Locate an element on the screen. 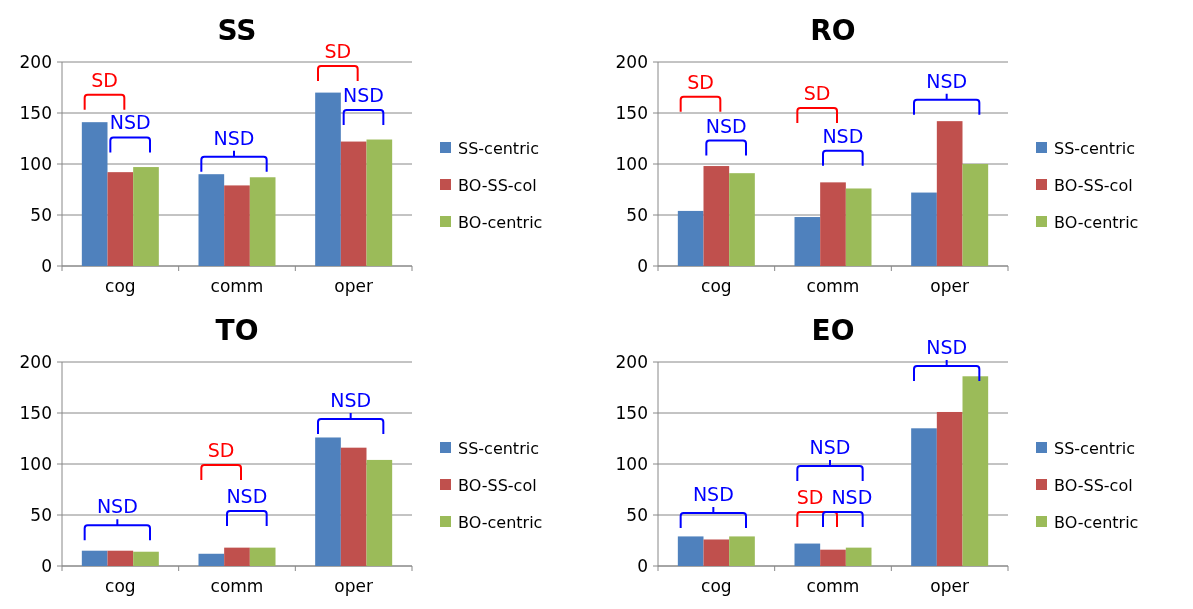  text: NSD is located at coordinates (947, 347).